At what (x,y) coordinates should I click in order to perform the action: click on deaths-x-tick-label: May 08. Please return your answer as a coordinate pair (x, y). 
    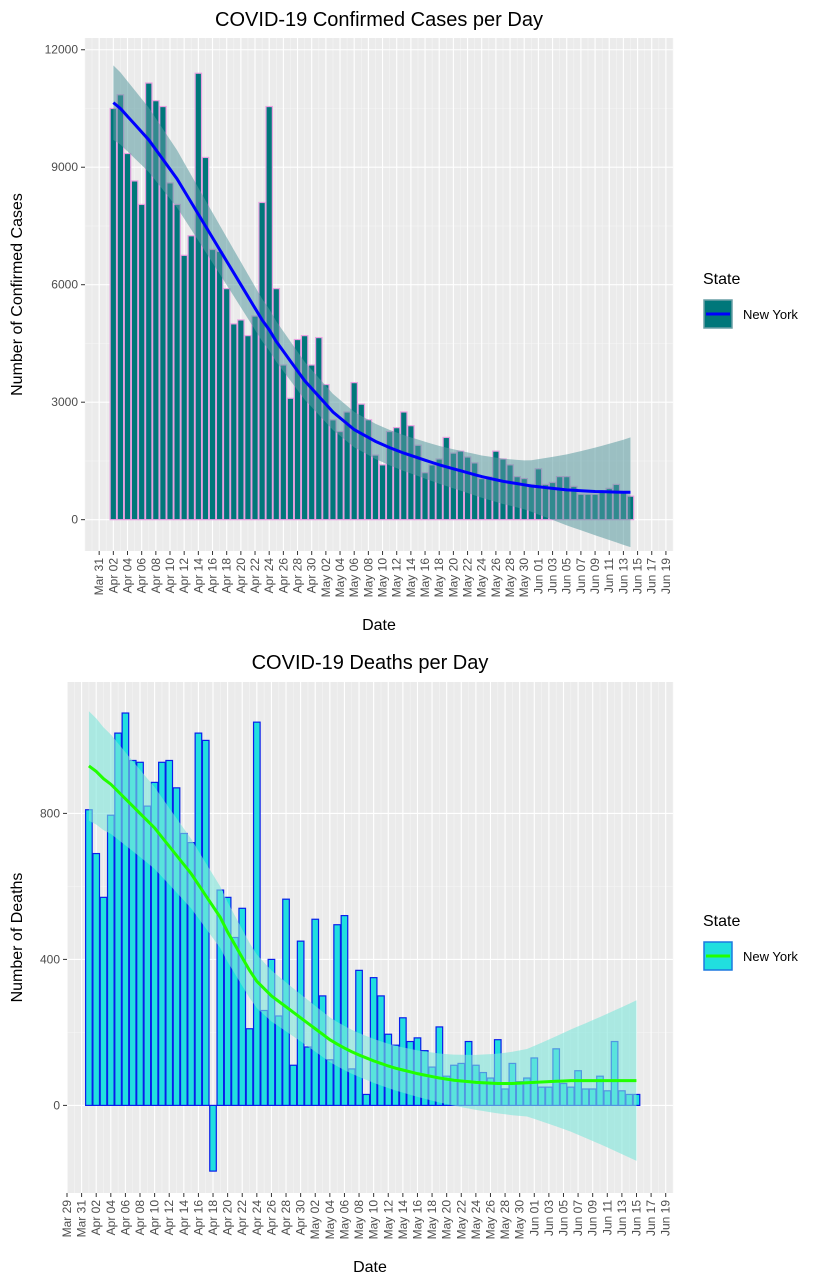
    Looking at the image, I should click on (359, 1220).